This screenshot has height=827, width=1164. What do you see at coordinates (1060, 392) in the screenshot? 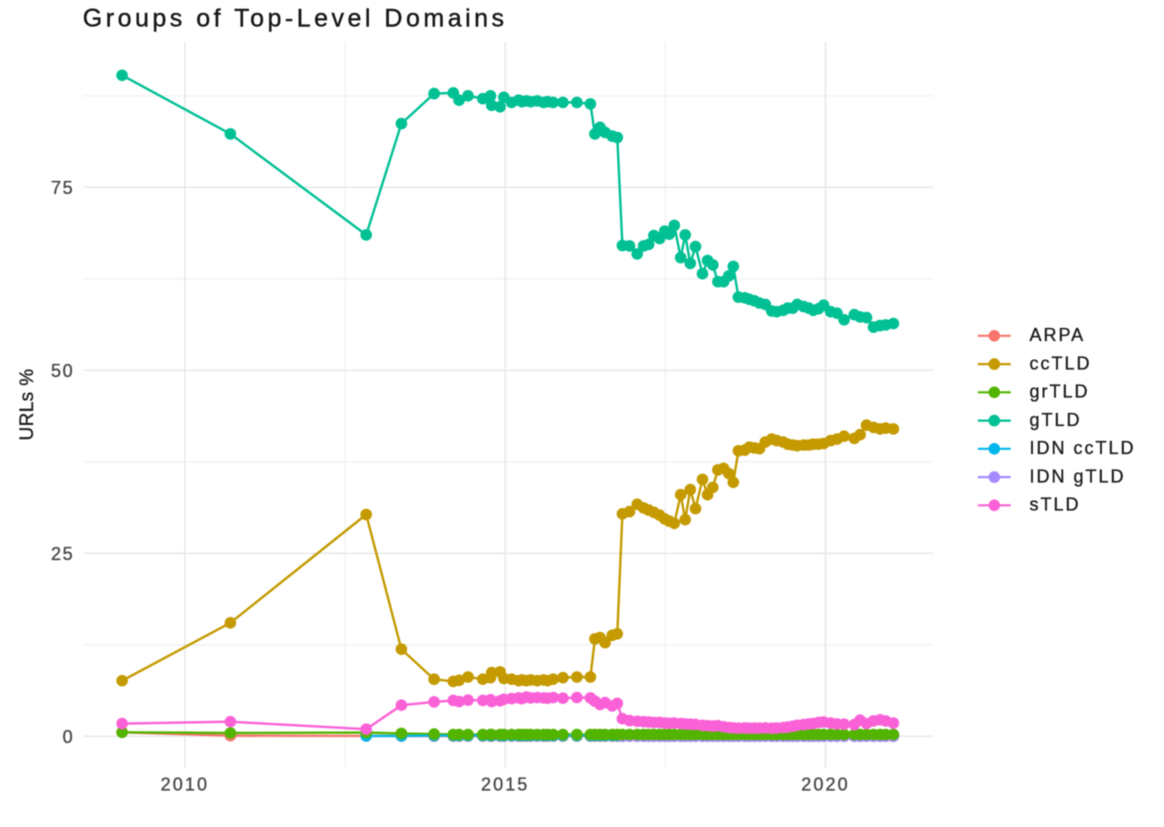
I see `svg-text: grTLD` at bounding box center [1060, 392].